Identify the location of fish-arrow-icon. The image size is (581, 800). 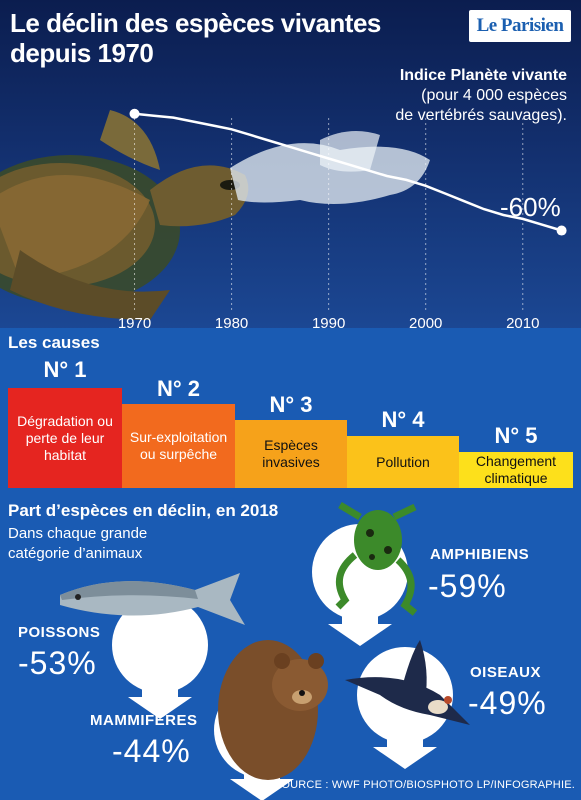
(160, 701).